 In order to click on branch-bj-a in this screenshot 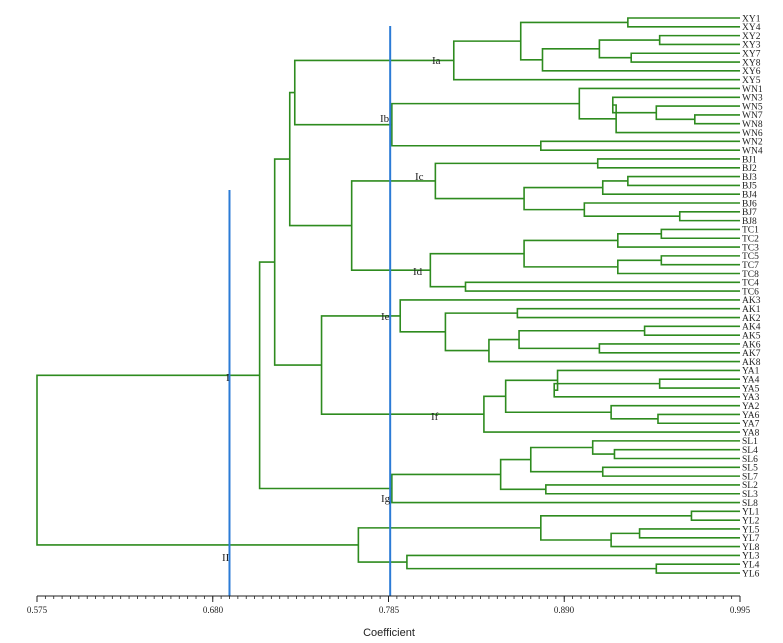, I will do `click(668, 163)`.